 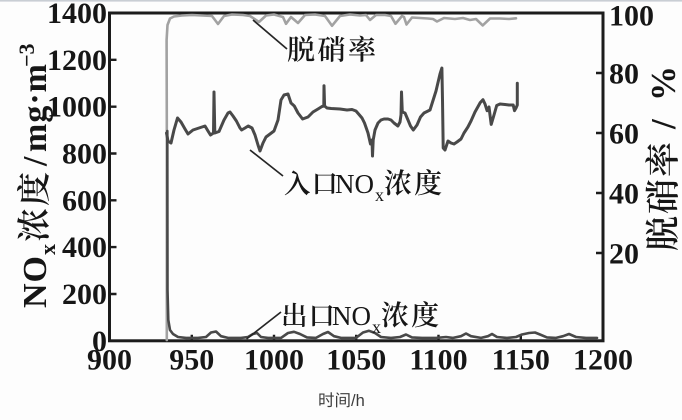 I want to click on svg-text: 1100, so click(x=438, y=360).